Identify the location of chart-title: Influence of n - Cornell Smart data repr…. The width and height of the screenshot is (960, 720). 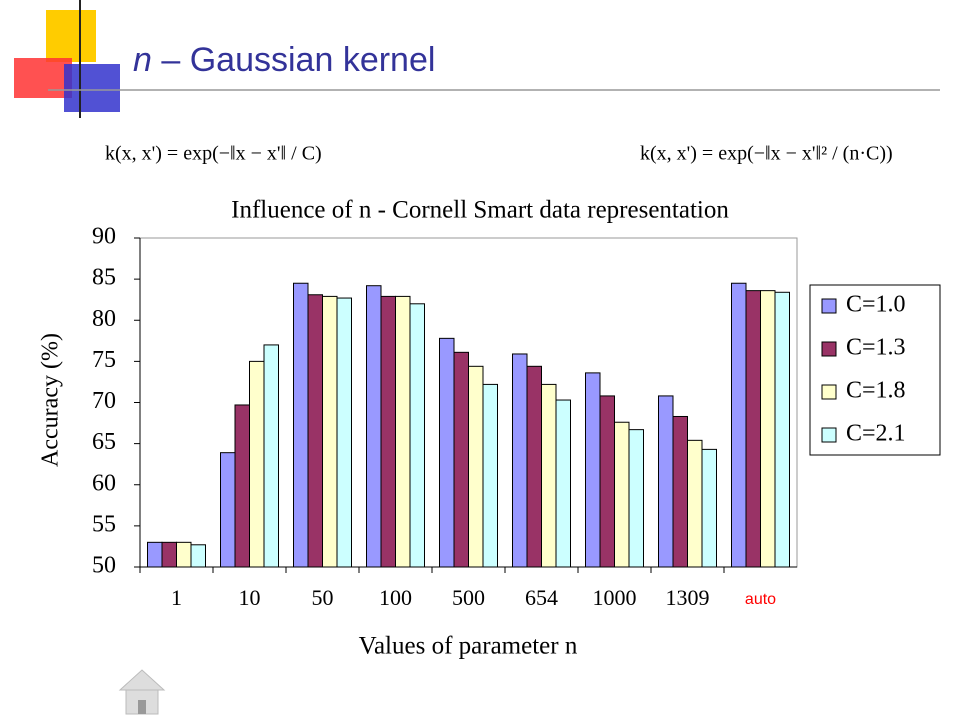
(480, 210).